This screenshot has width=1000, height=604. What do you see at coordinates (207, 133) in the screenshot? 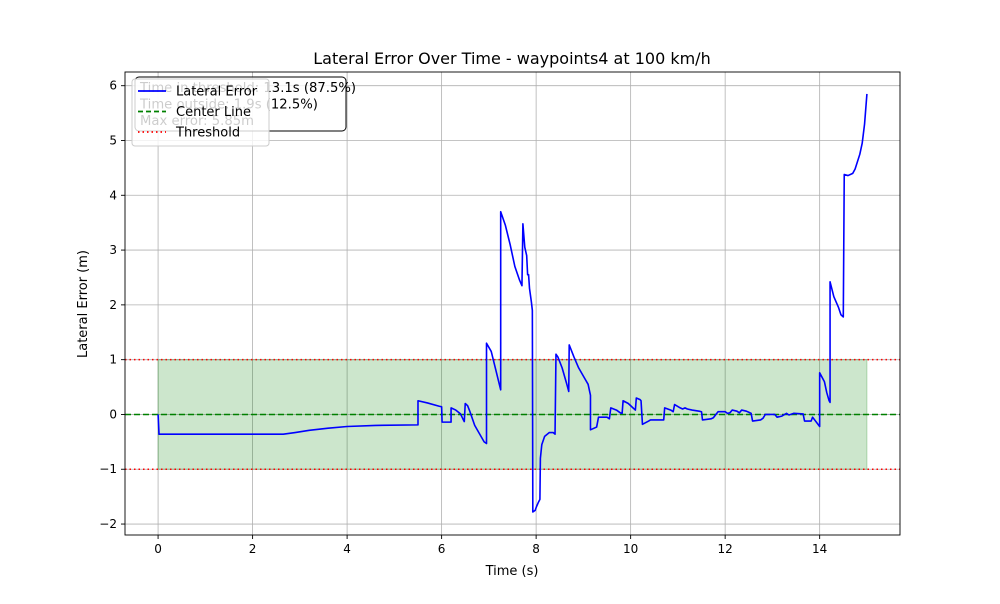
I see `legend-label: Threshold` at bounding box center [207, 133].